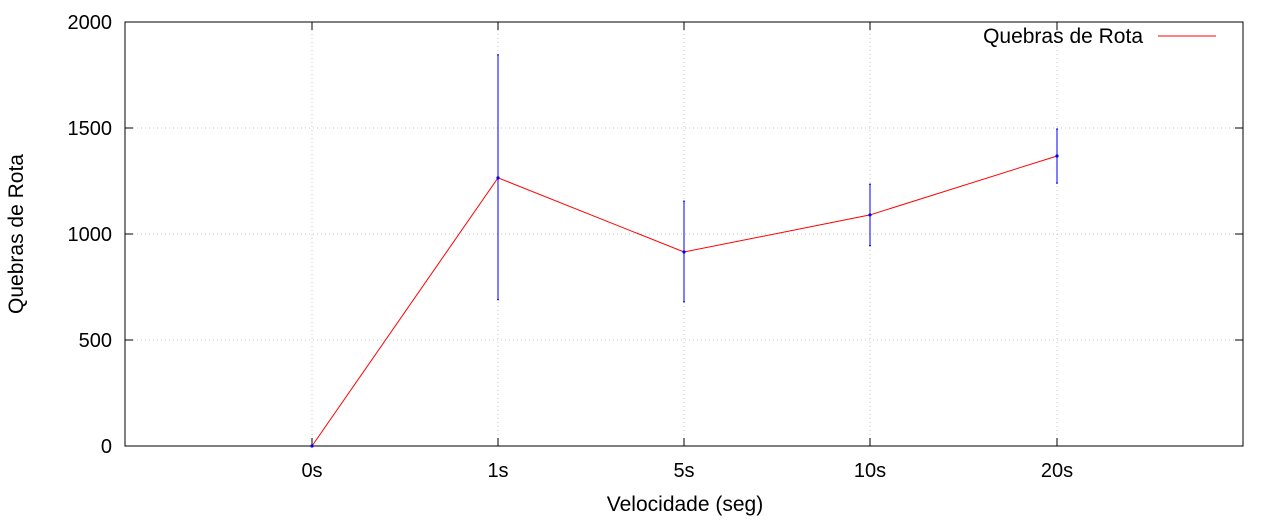 The width and height of the screenshot is (1264, 521). What do you see at coordinates (870, 471) in the screenshot?
I see `x-tick-label: 10s` at bounding box center [870, 471].